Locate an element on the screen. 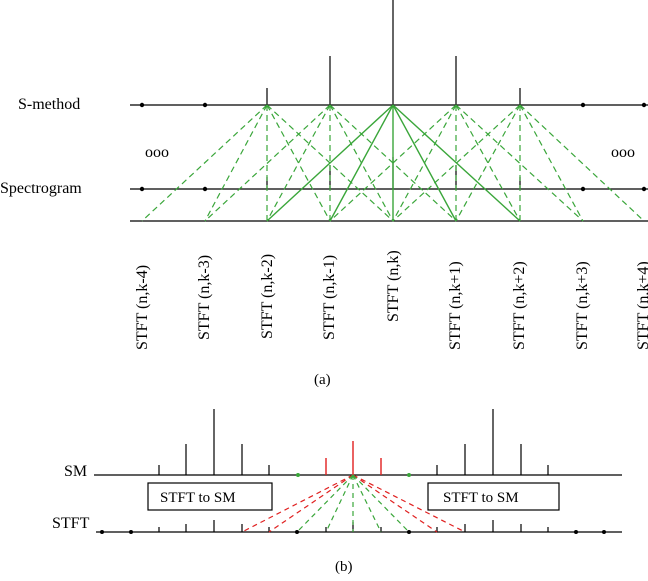 The width and height of the screenshot is (648, 581). stft-label-k-1: STFT (n,k-1) is located at coordinates (329, 297).